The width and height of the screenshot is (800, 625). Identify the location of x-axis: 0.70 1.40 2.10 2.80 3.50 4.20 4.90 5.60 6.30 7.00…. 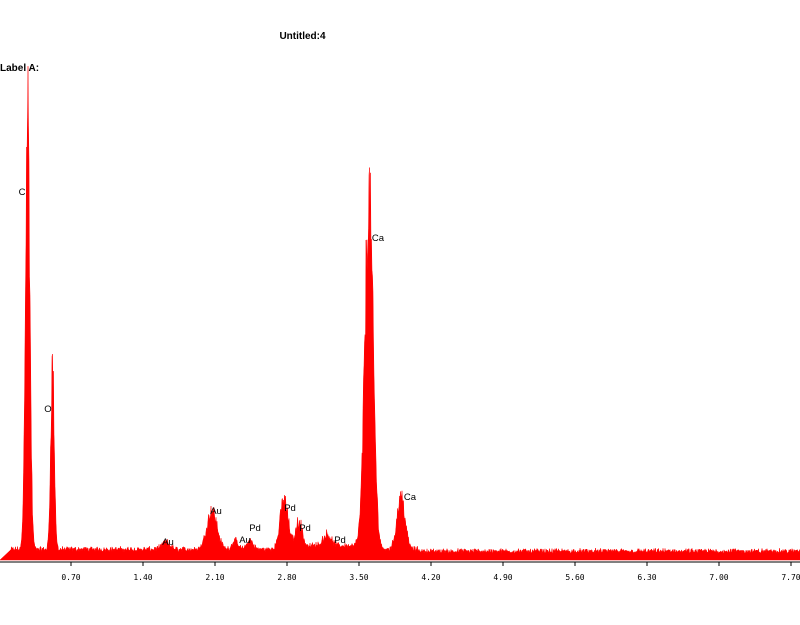
(400, 571).